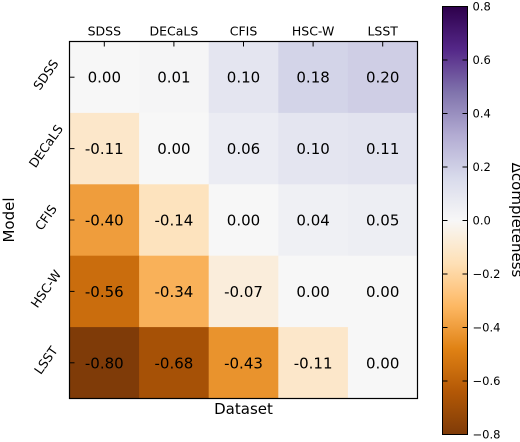  I want to click on cell-value-label: -0.80, so click(104, 363).